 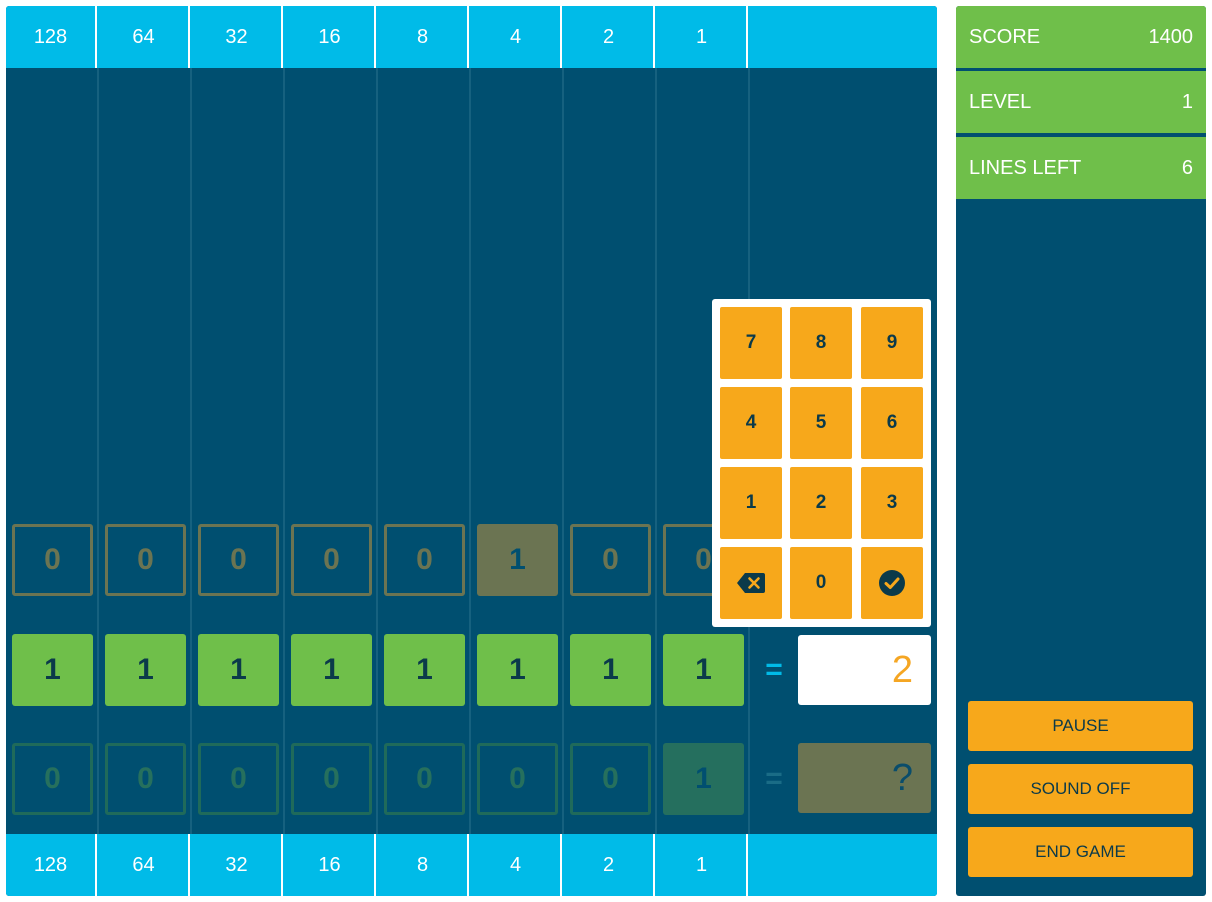 What do you see at coordinates (751, 343) in the screenshot?
I see `key-7: 7` at bounding box center [751, 343].